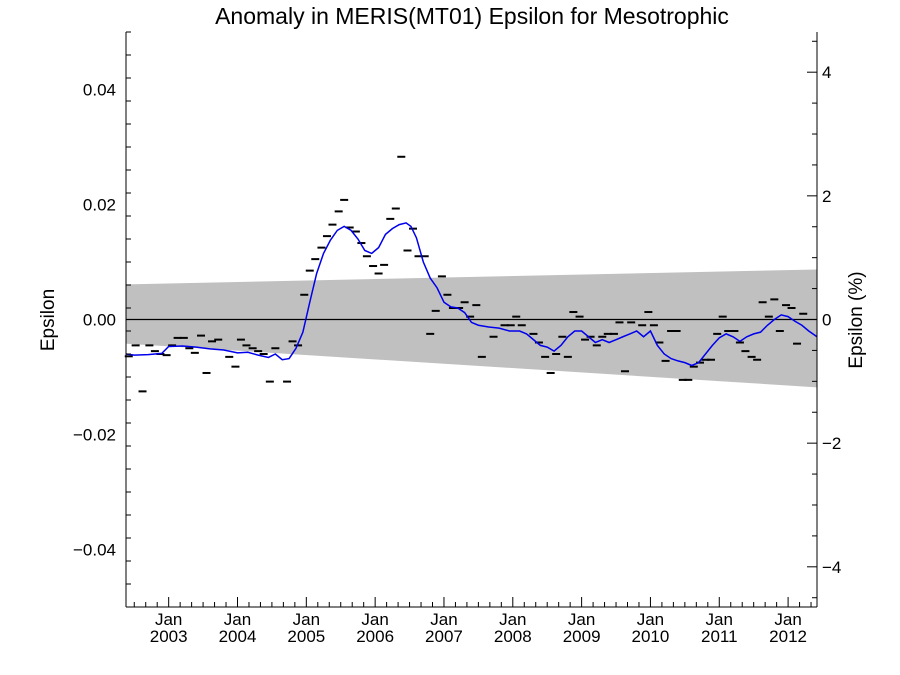 The width and height of the screenshot is (900, 675). I want to click on y-tick-label: 0.02, so click(99, 205).